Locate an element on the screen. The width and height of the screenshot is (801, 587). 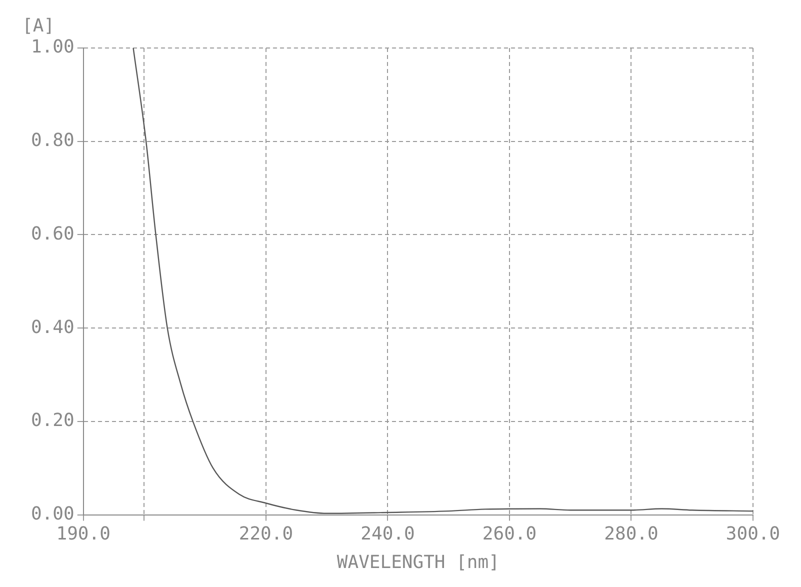
x-tick-label: 220.0 is located at coordinates (266, 533).